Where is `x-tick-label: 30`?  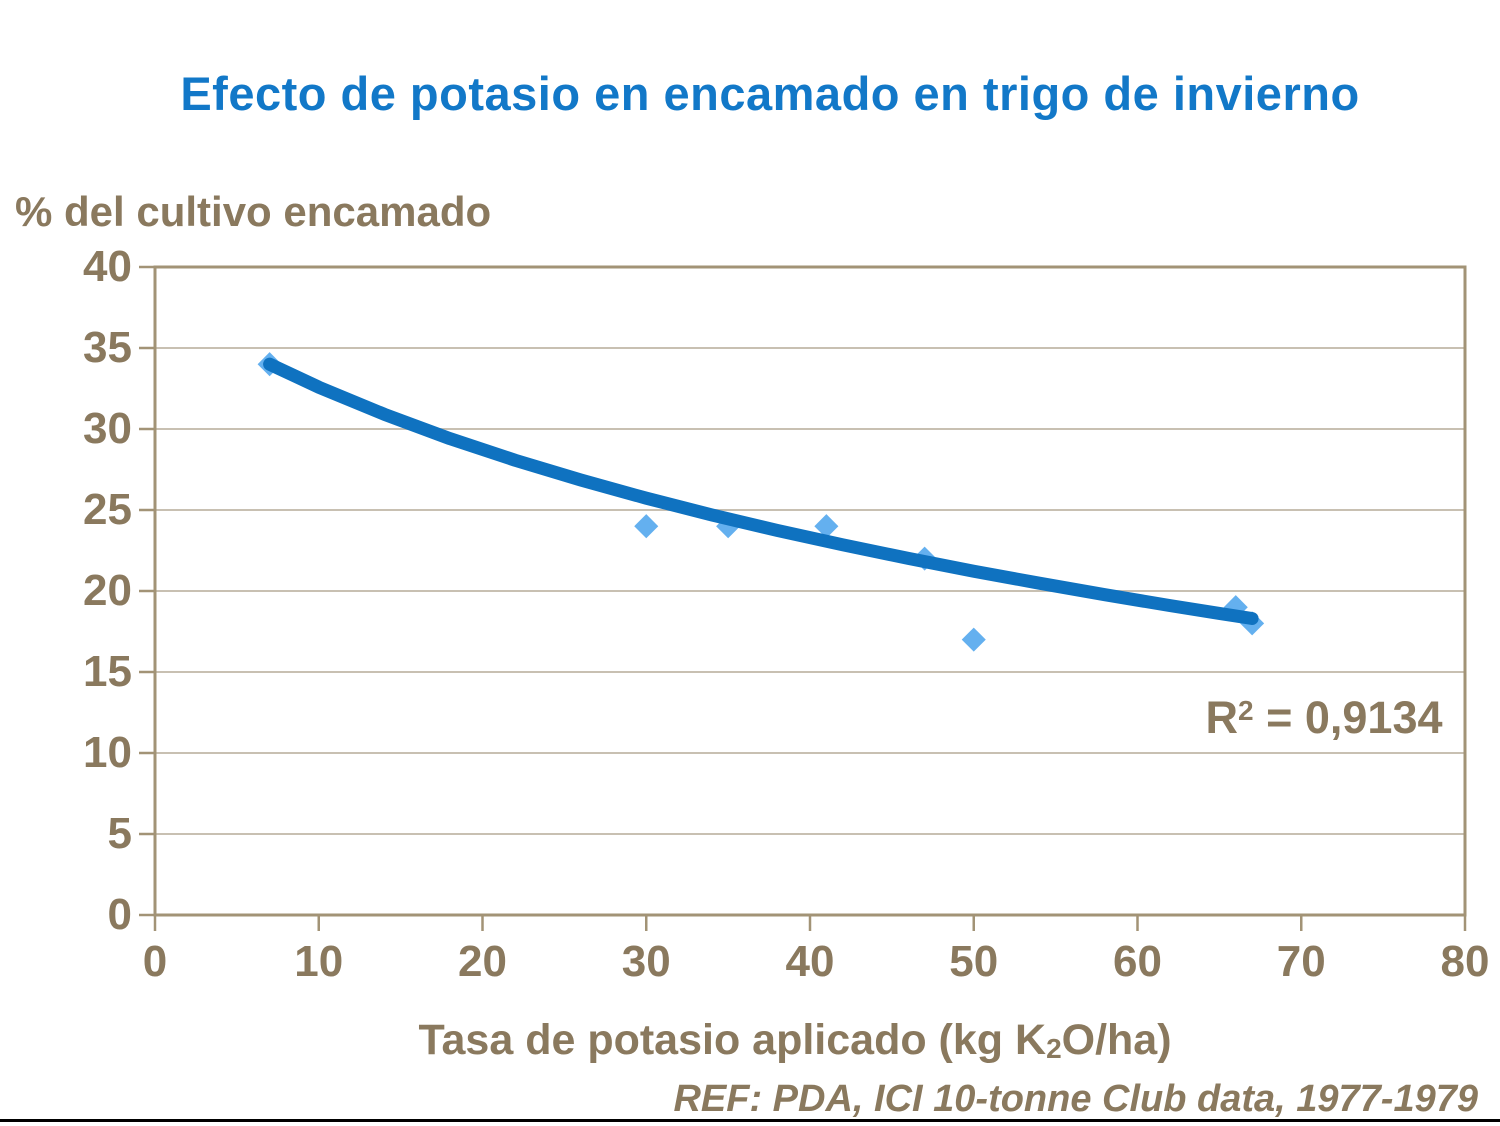 x-tick-label: 30 is located at coordinates (646, 961).